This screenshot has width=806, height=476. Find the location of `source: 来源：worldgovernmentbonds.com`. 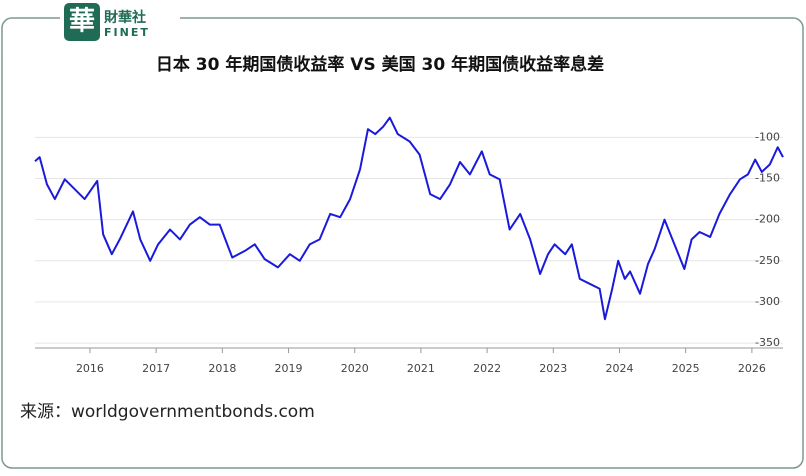

source: 来源：worldgovernmentbonds.com is located at coordinates (167, 412).